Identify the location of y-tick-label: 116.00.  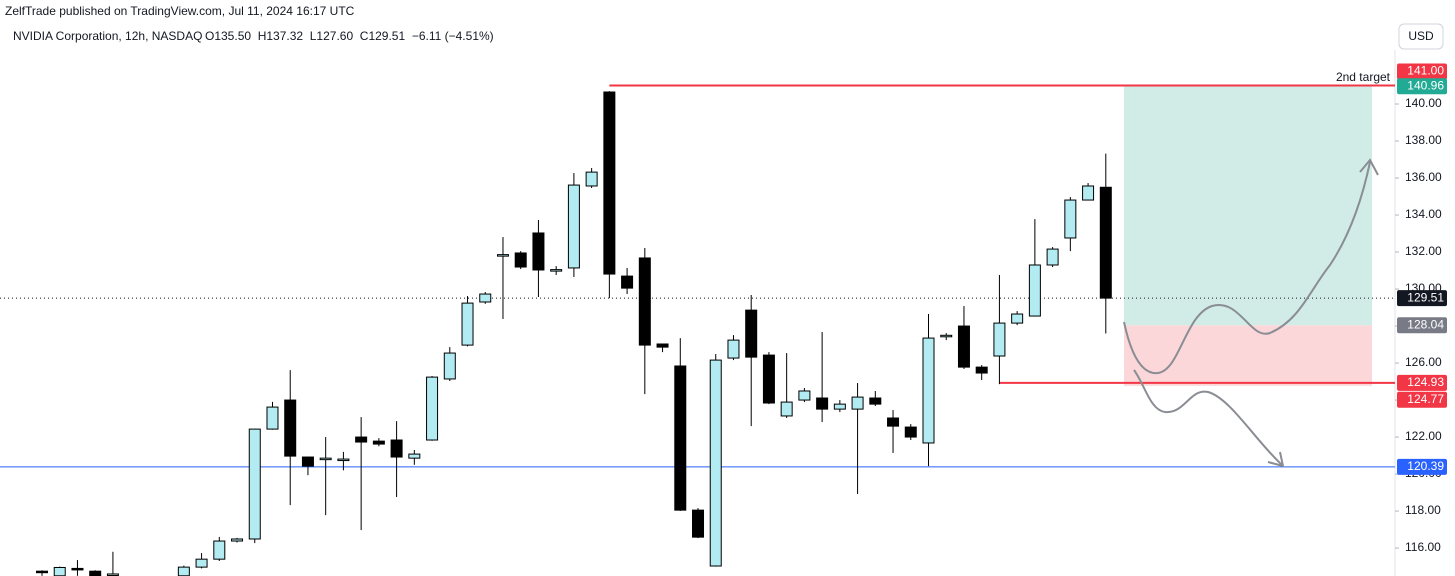
(1423, 547).